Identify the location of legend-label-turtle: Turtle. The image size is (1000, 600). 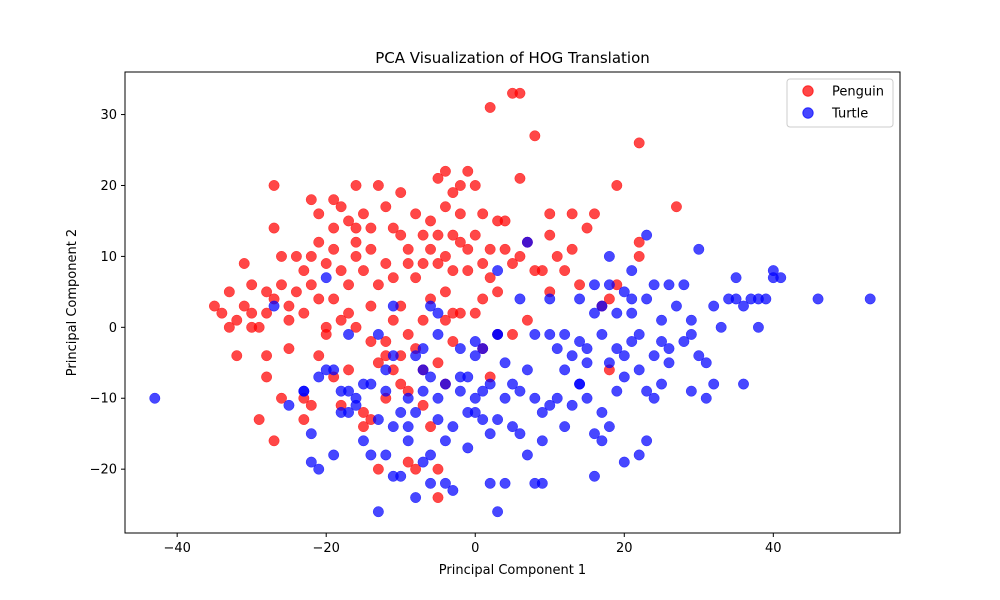
(849, 114).